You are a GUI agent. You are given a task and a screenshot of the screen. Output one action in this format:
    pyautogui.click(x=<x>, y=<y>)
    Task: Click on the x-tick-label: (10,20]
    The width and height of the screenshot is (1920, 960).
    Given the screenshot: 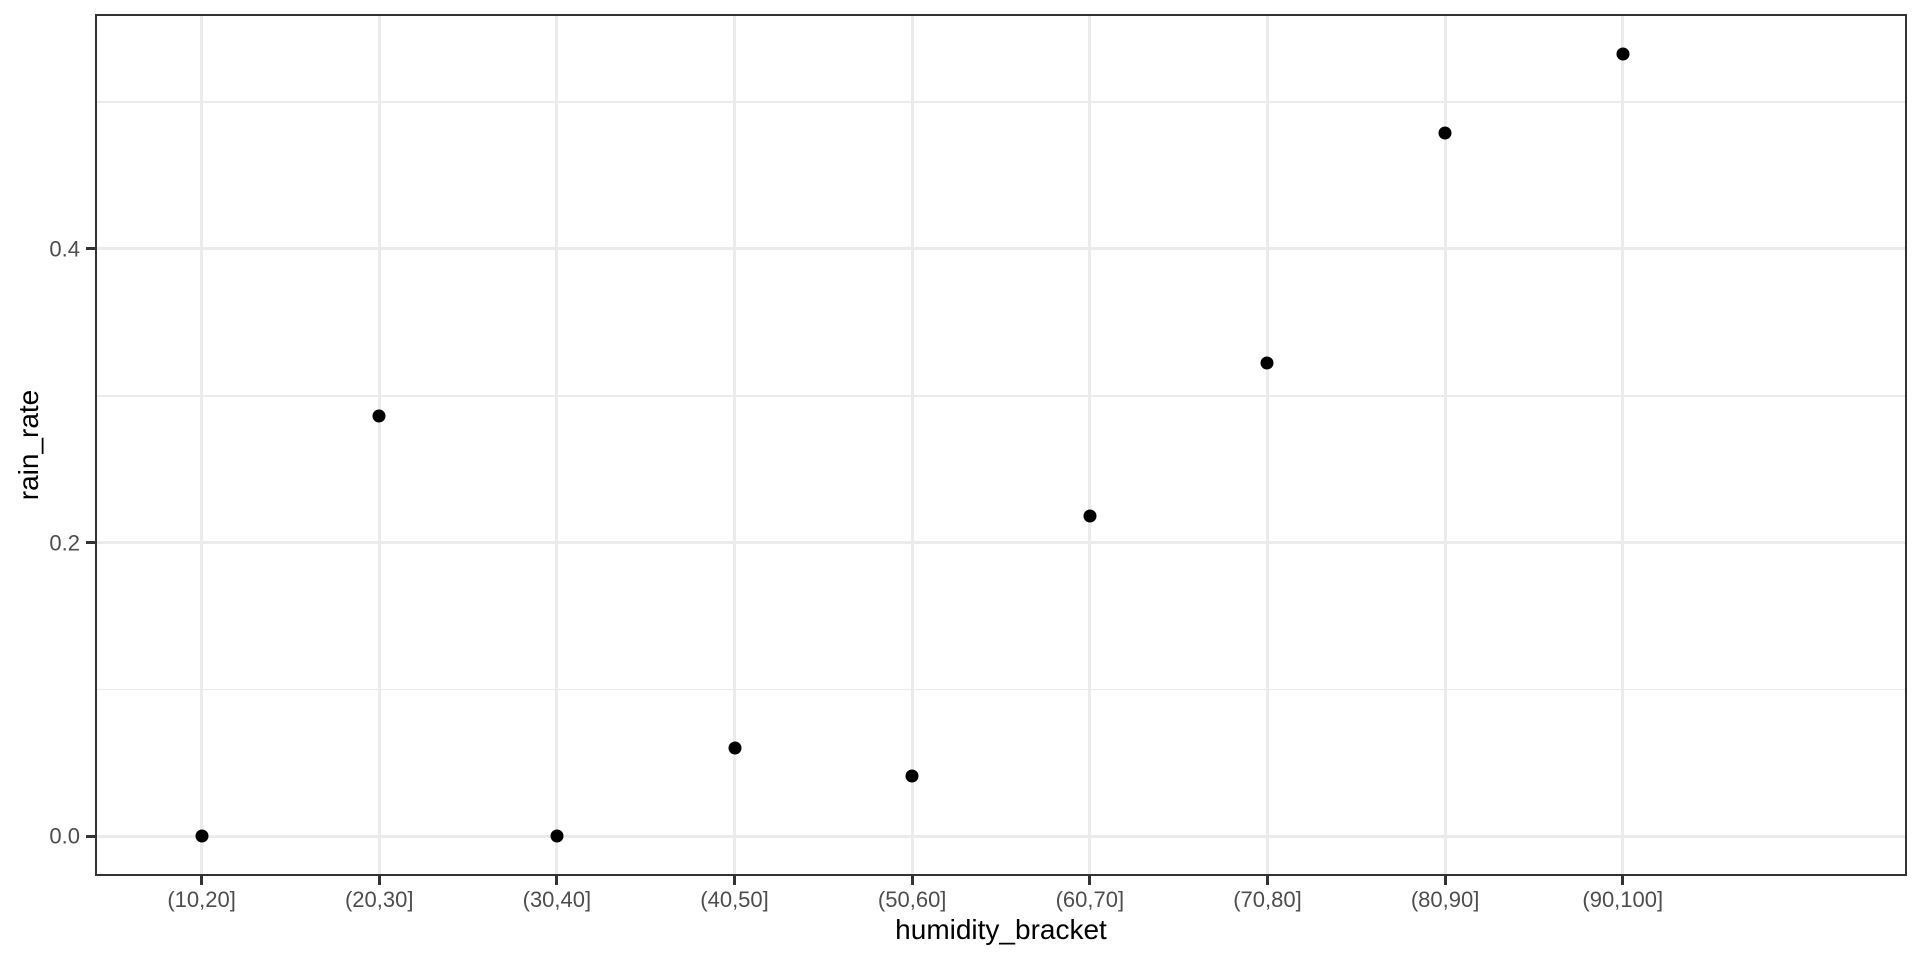 What is the action you would take?
    pyautogui.click(x=201, y=899)
    